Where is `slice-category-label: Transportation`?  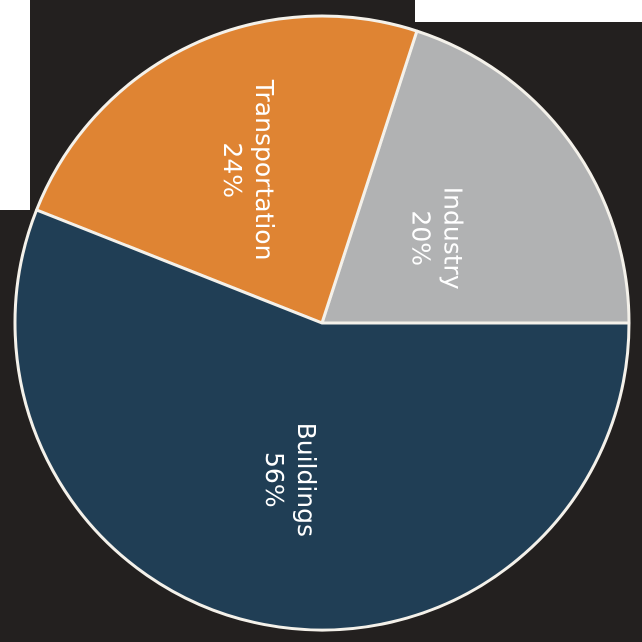 slice-category-label: Transportation is located at coordinates (264, 170).